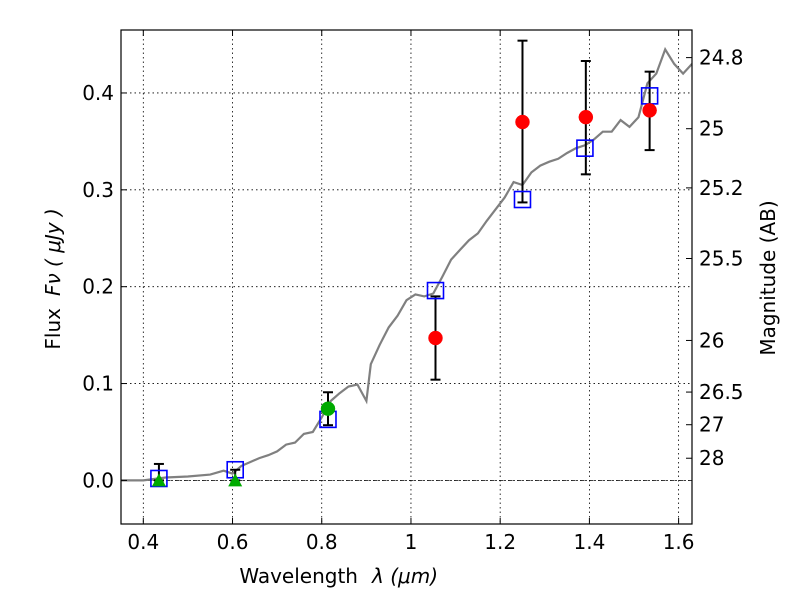  I want to click on x-tick-label: 0.4, so click(143, 542).